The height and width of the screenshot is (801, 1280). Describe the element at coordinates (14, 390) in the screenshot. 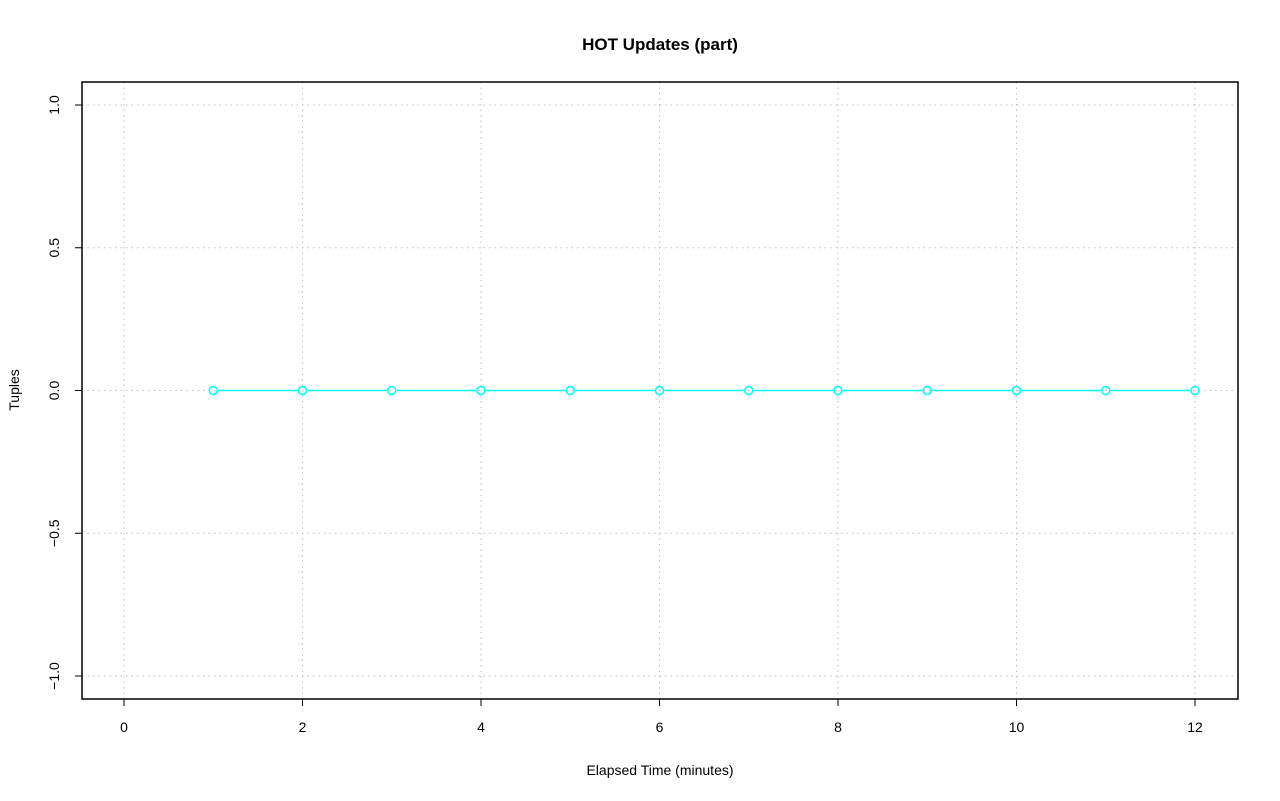

I see `y-axis-label: Tuples` at that location.